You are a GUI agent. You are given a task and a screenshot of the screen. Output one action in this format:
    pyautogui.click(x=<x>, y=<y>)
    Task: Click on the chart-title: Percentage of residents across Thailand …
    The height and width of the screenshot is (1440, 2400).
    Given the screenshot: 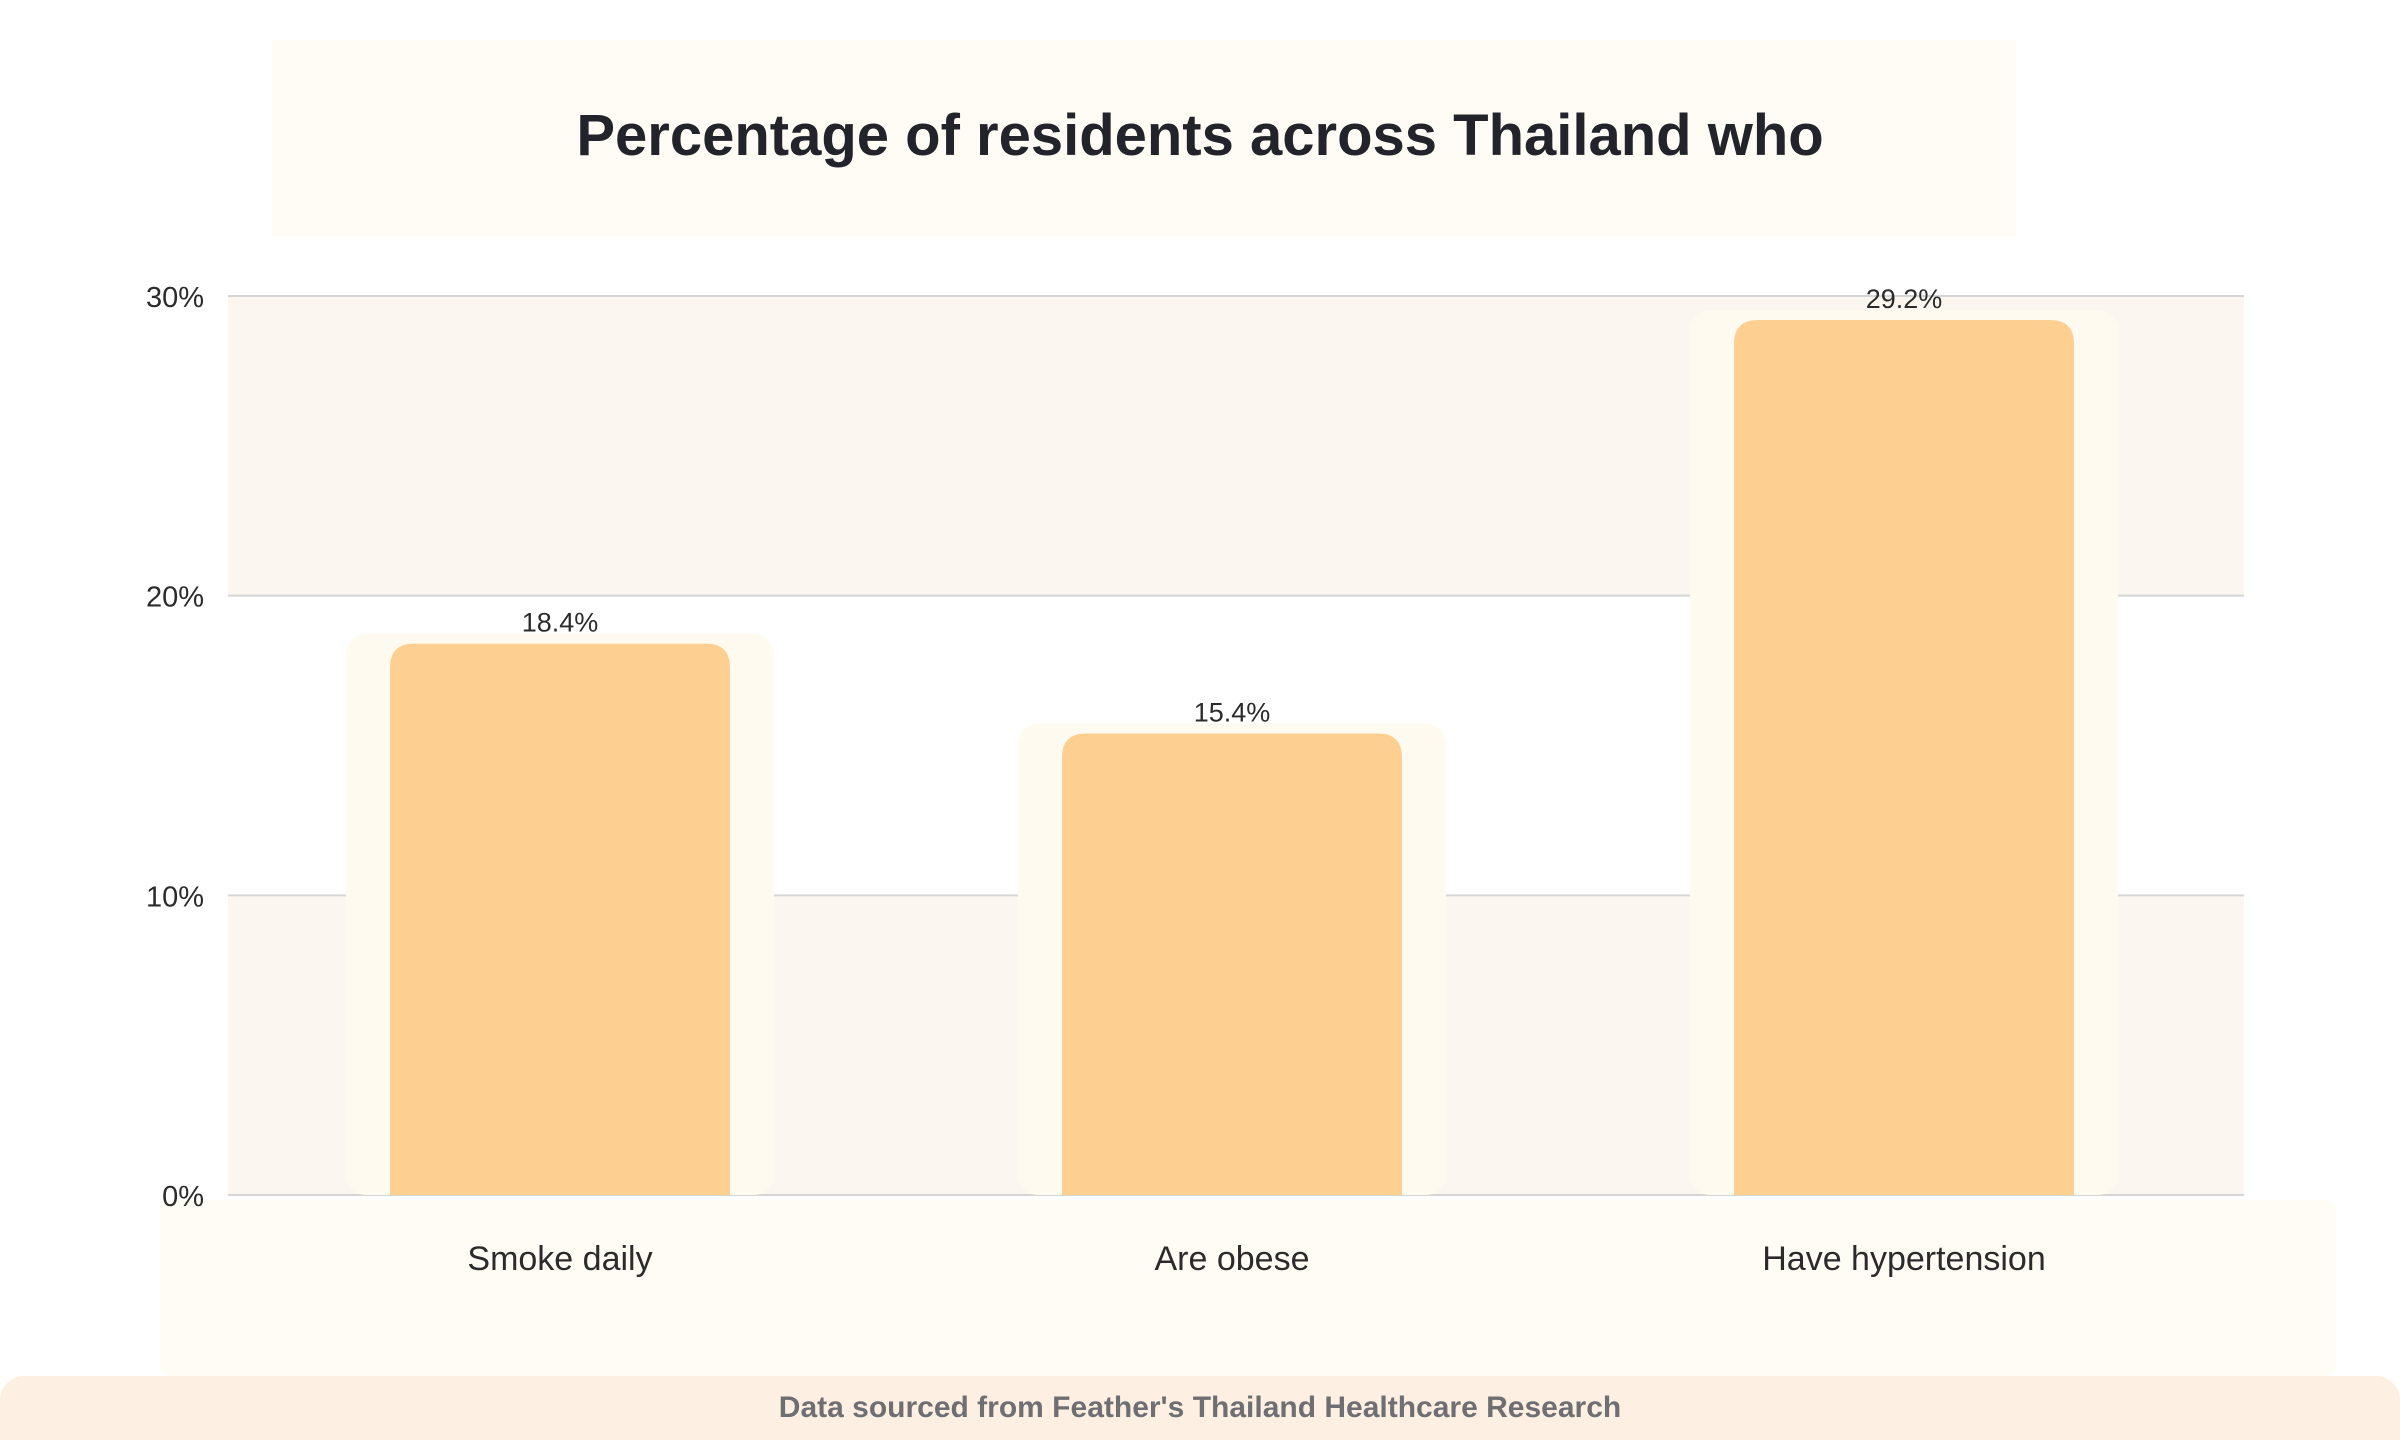 What is the action you would take?
    pyautogui.click(x=1200, y=135)
    